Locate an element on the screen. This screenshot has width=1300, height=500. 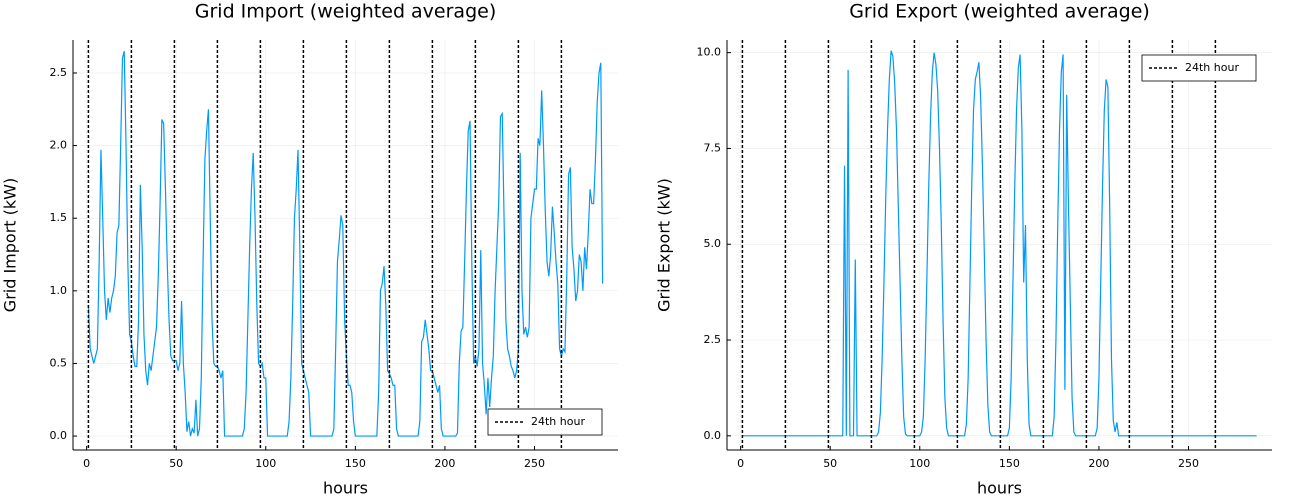
y-tick-label: 10.0 is located at coordinates (709, 52).